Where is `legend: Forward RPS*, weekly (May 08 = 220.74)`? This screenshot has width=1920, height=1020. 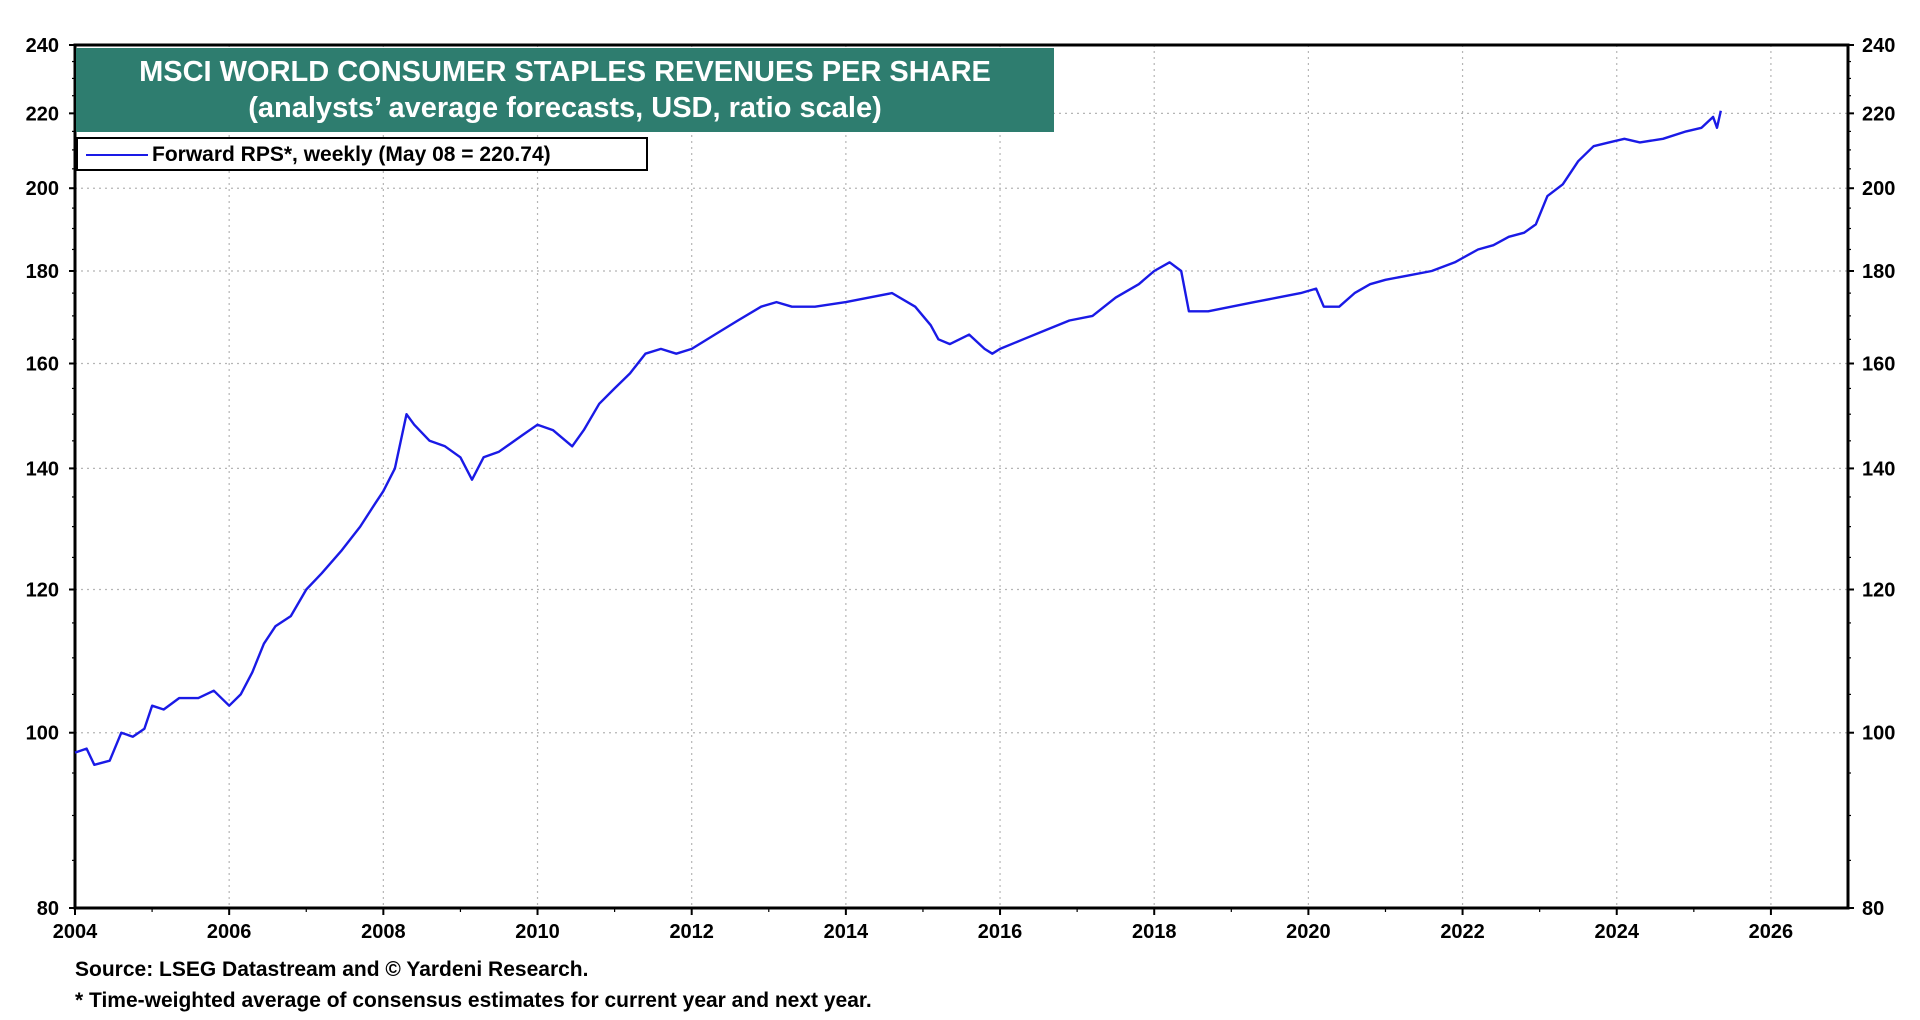
legend: Forward RPS*, weekly (May 08 = 220.74) is located at coordinates (362, 154).